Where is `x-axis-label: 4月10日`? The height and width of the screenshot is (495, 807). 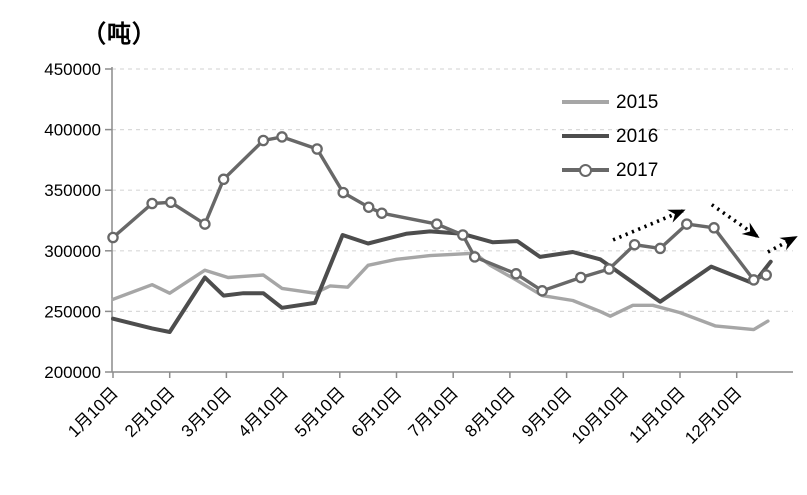 x-axis-label: 4月10日 is located at coordinates (263, 412).